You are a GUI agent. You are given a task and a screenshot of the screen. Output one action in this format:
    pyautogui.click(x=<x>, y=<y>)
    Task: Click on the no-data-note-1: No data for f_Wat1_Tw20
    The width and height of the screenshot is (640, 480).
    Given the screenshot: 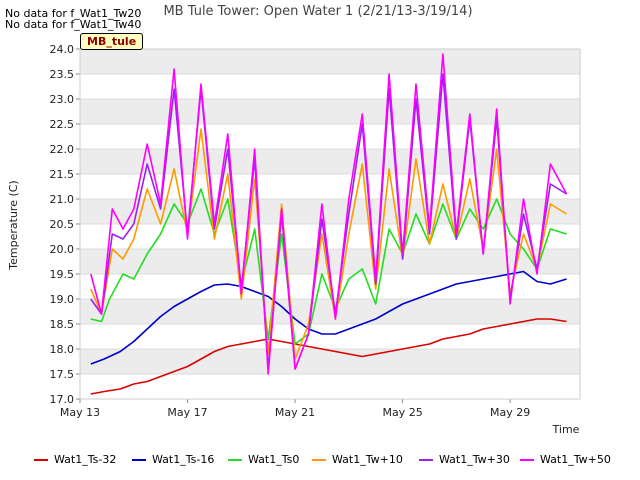 What is the action you would take?
    pyautogui.click(x=73, y=13)
    